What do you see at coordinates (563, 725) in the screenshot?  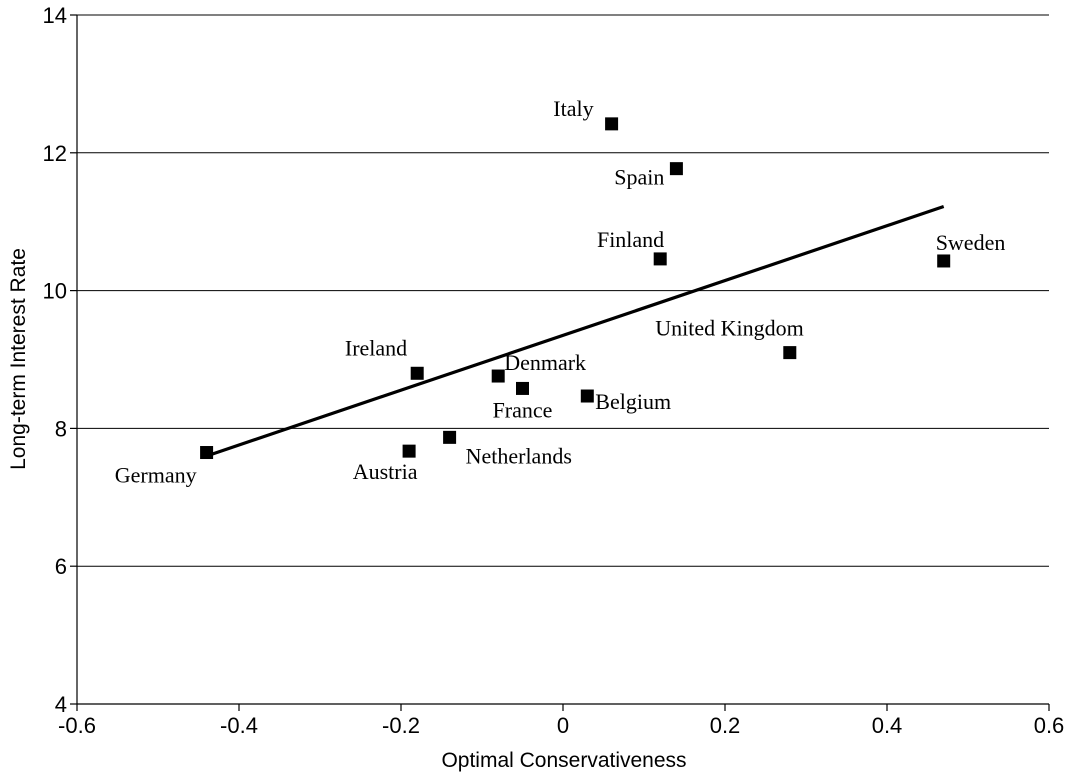 I see `x-tick-label: 0` at bounding box center [563, 725].